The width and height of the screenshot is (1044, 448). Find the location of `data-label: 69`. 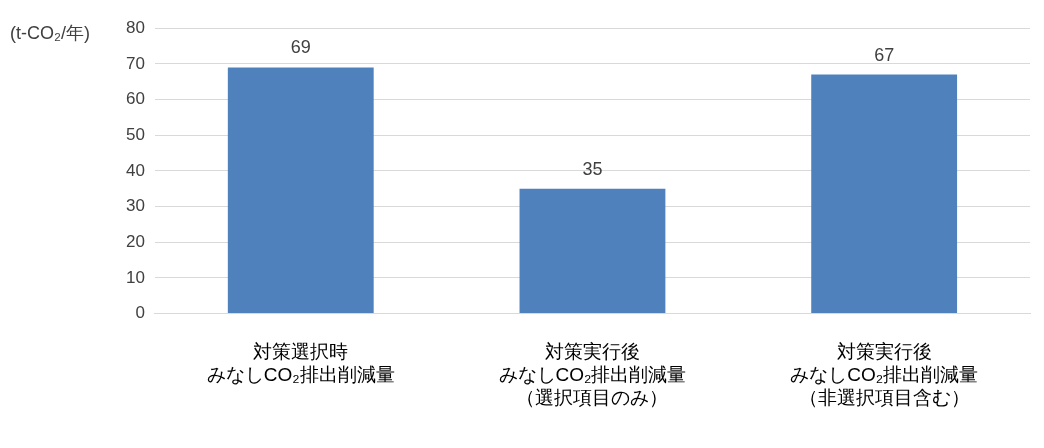

data-label: 69 is located at coordinates (300, 47).